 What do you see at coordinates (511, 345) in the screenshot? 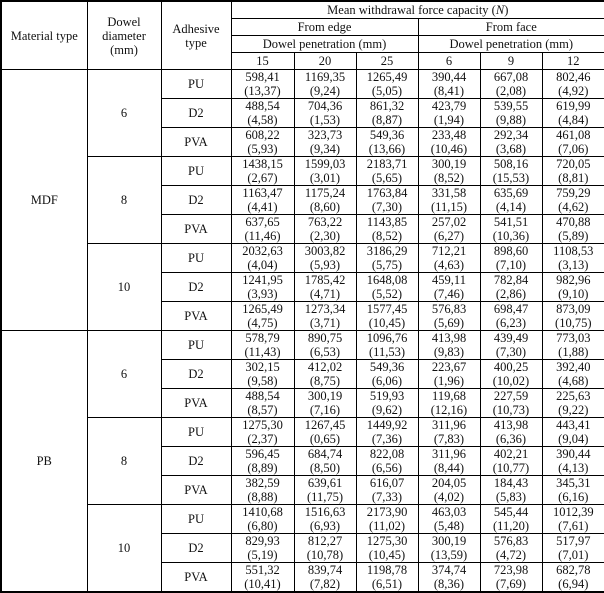
I see `force-value-cell: 439,49 (7,30)` at bounding box center [511, 345].